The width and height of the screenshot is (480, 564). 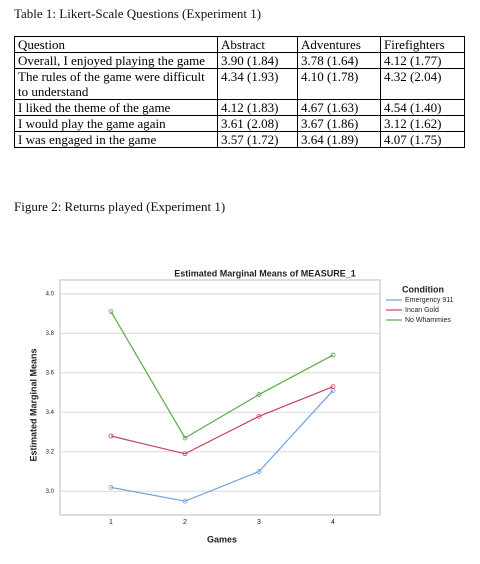 I want to click on x-tick-label: 2, so click(x=185, y=522).